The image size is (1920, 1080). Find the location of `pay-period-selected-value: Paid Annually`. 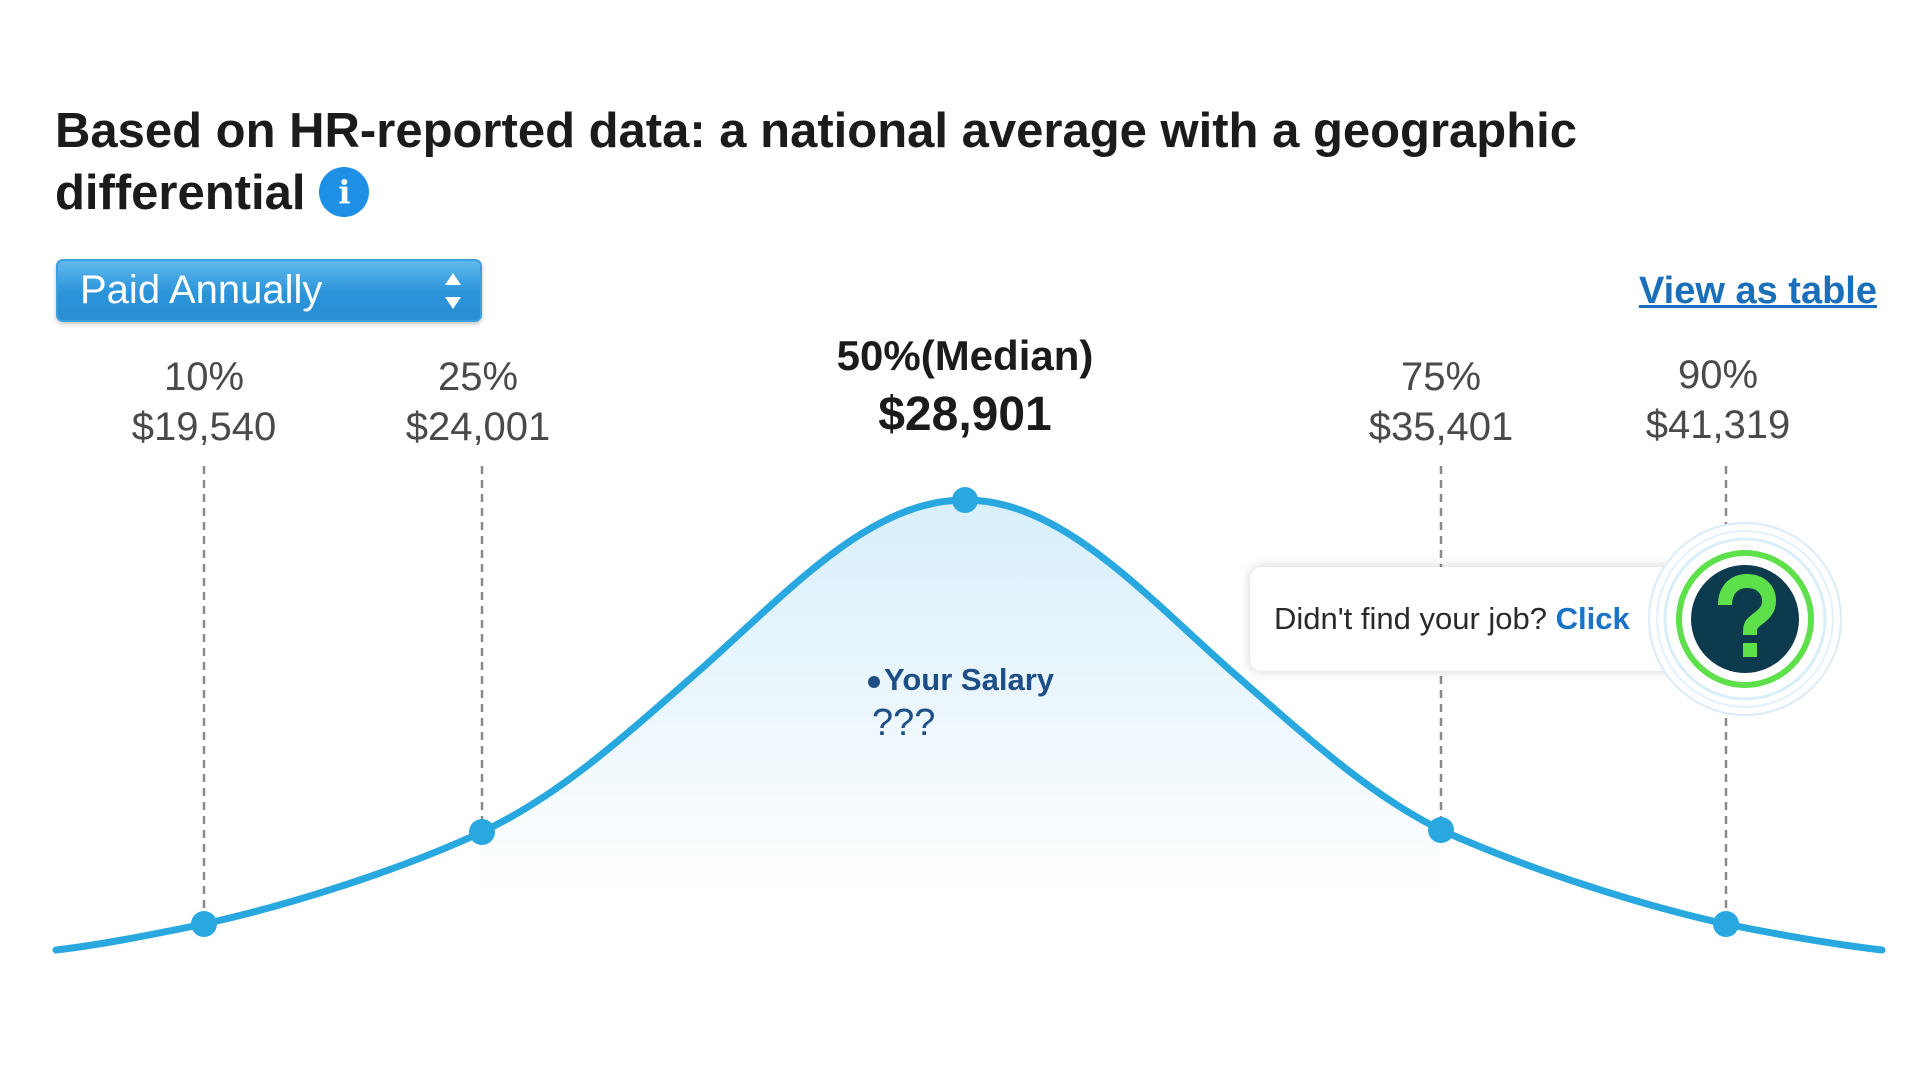

pay-period-selected-value: Paid Annually is located at coordinates (201, 290).